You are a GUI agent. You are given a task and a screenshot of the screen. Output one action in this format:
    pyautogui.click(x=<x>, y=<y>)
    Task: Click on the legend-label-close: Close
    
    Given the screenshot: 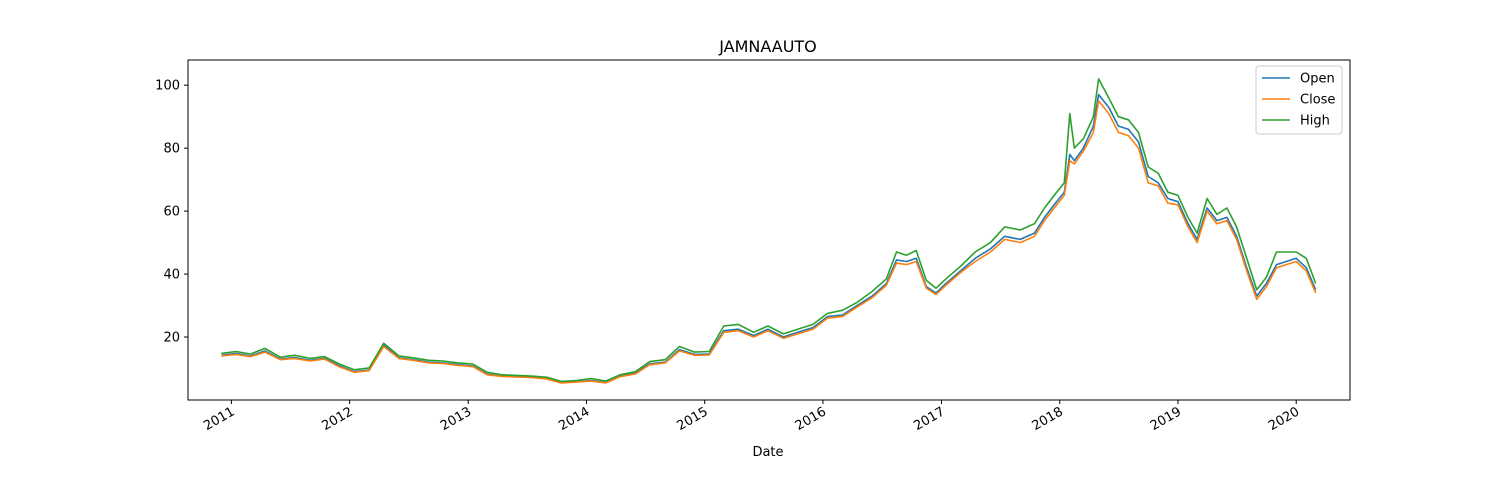 What is the action you would take?
    pyautogui.click(x=1317, y=100)
    